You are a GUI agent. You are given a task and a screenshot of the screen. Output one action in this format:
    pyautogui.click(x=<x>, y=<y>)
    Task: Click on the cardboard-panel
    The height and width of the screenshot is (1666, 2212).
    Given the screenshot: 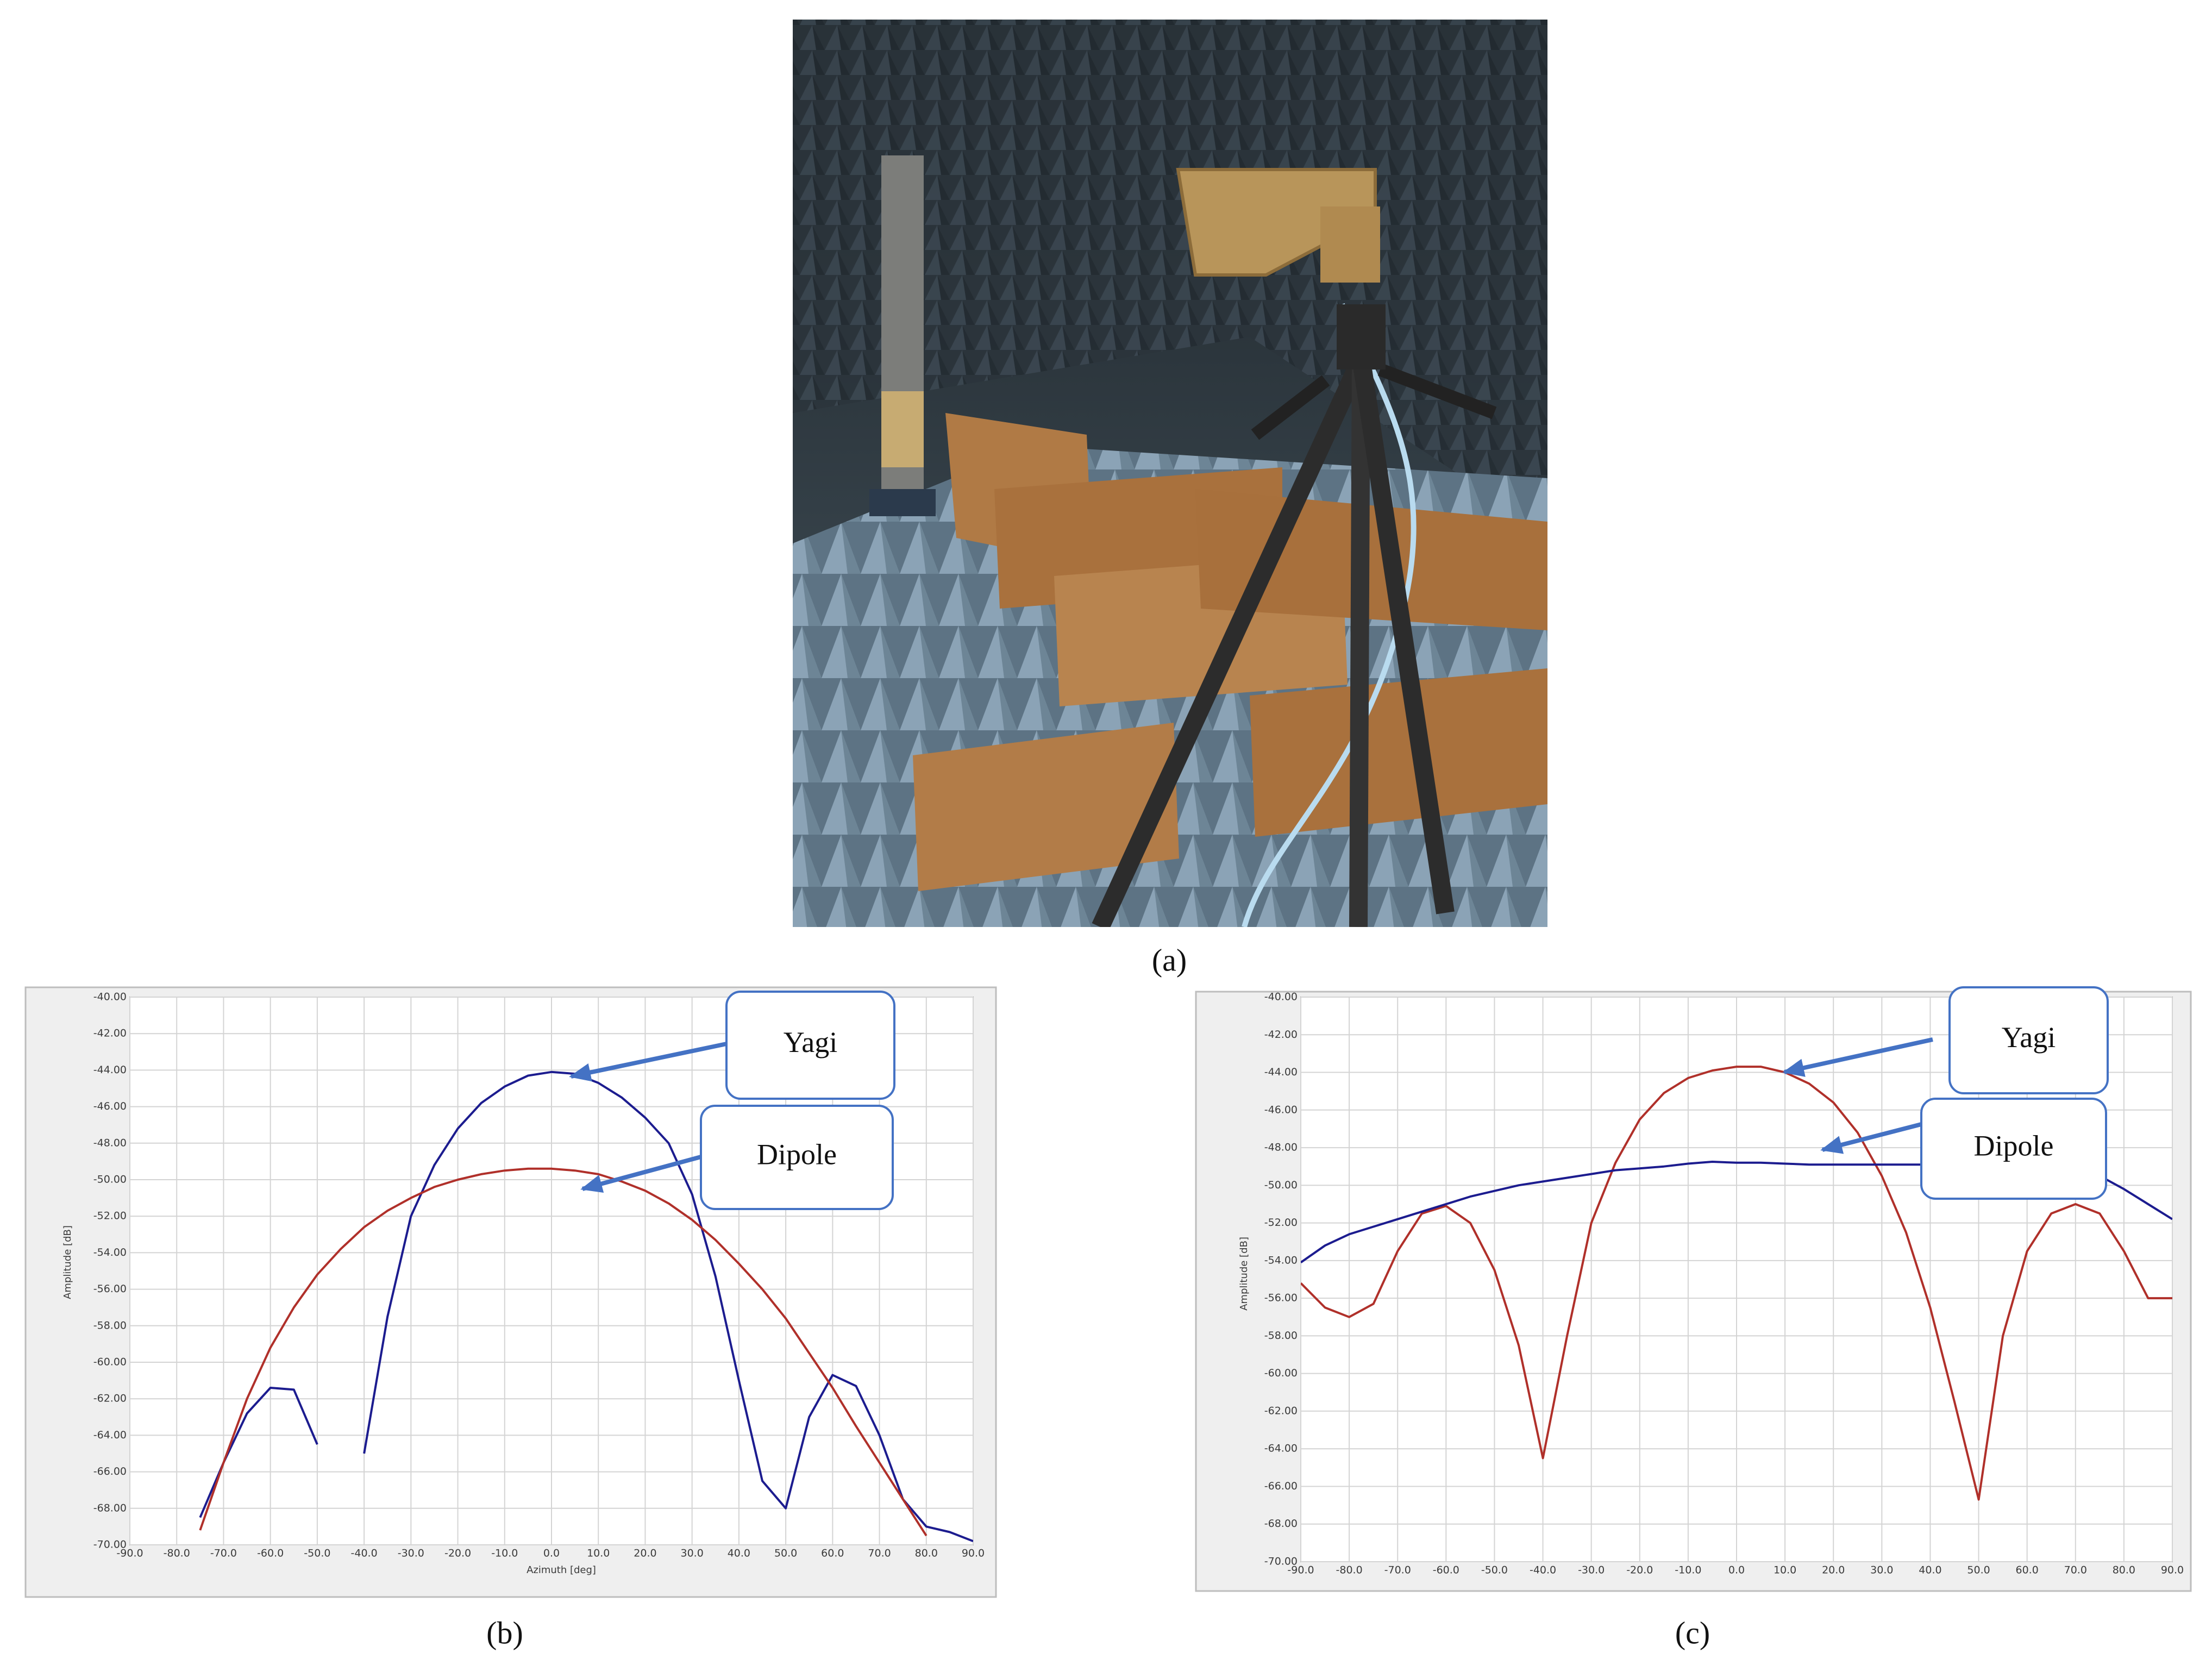 What is the action you would take?
    pyautogui.click(x=1046, y=807)
    